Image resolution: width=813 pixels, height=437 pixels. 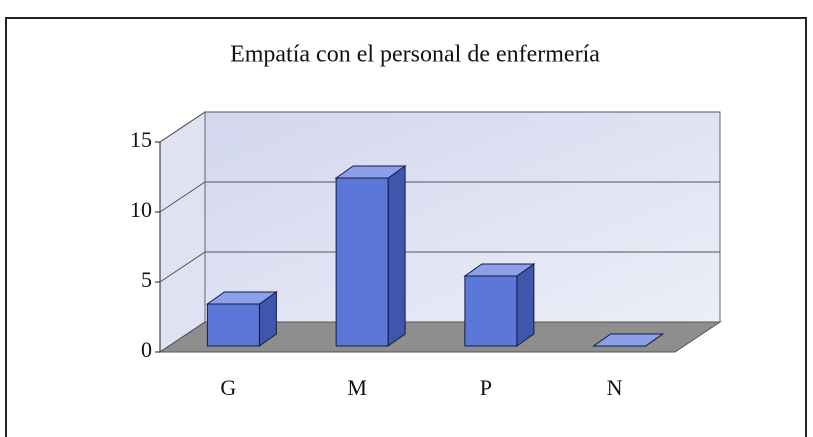 I want to click on x-tick-label: N, so click(x=615, y=387).